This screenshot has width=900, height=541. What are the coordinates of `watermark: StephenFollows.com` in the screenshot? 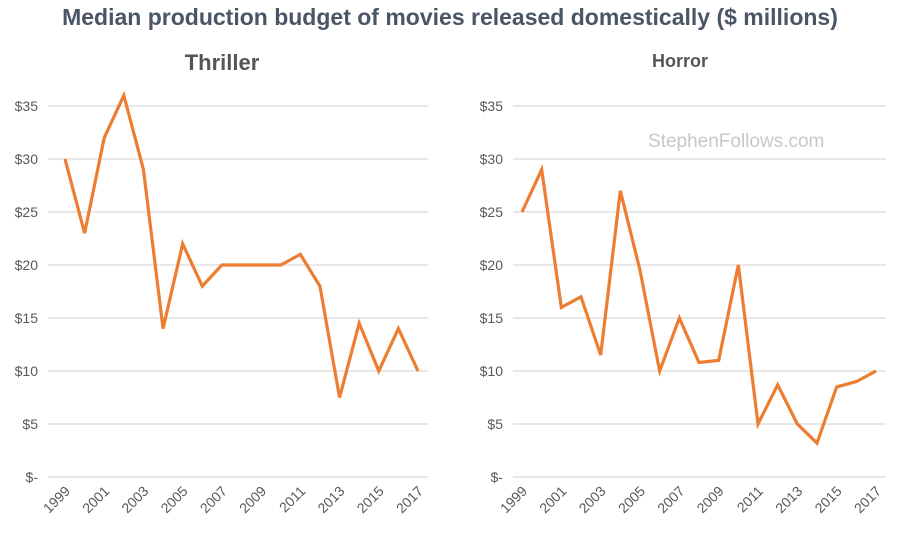 It's located at (736, 141).